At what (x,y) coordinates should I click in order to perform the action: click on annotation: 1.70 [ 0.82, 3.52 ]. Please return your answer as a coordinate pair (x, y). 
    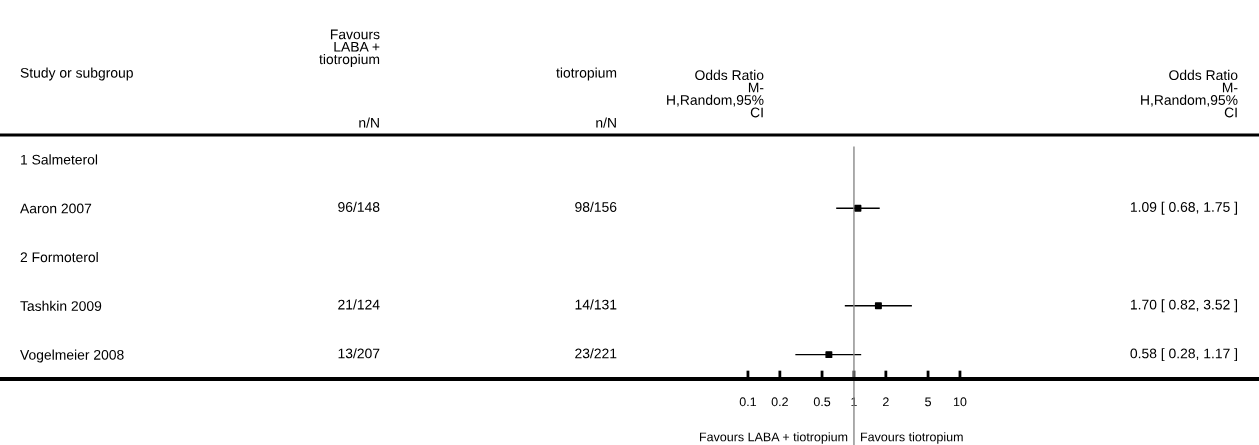
    Looking at the image, I should click on (1184, 306).